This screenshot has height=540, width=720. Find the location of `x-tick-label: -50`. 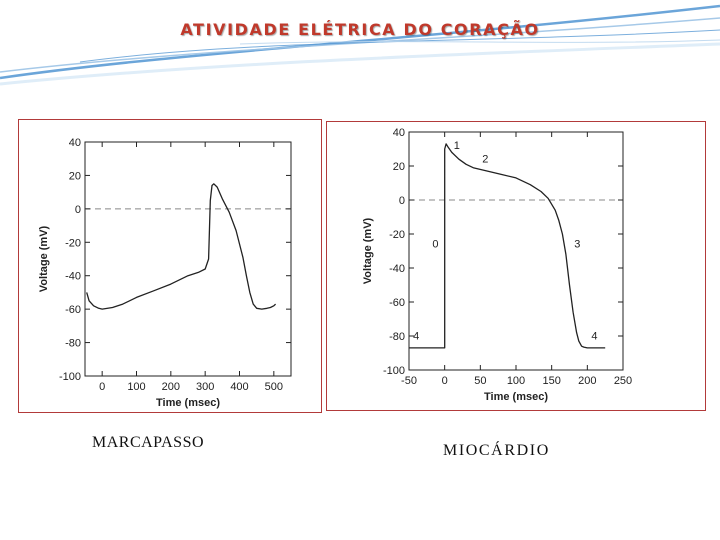

x-tick-label: -50 is located at coordinates (409, 381).